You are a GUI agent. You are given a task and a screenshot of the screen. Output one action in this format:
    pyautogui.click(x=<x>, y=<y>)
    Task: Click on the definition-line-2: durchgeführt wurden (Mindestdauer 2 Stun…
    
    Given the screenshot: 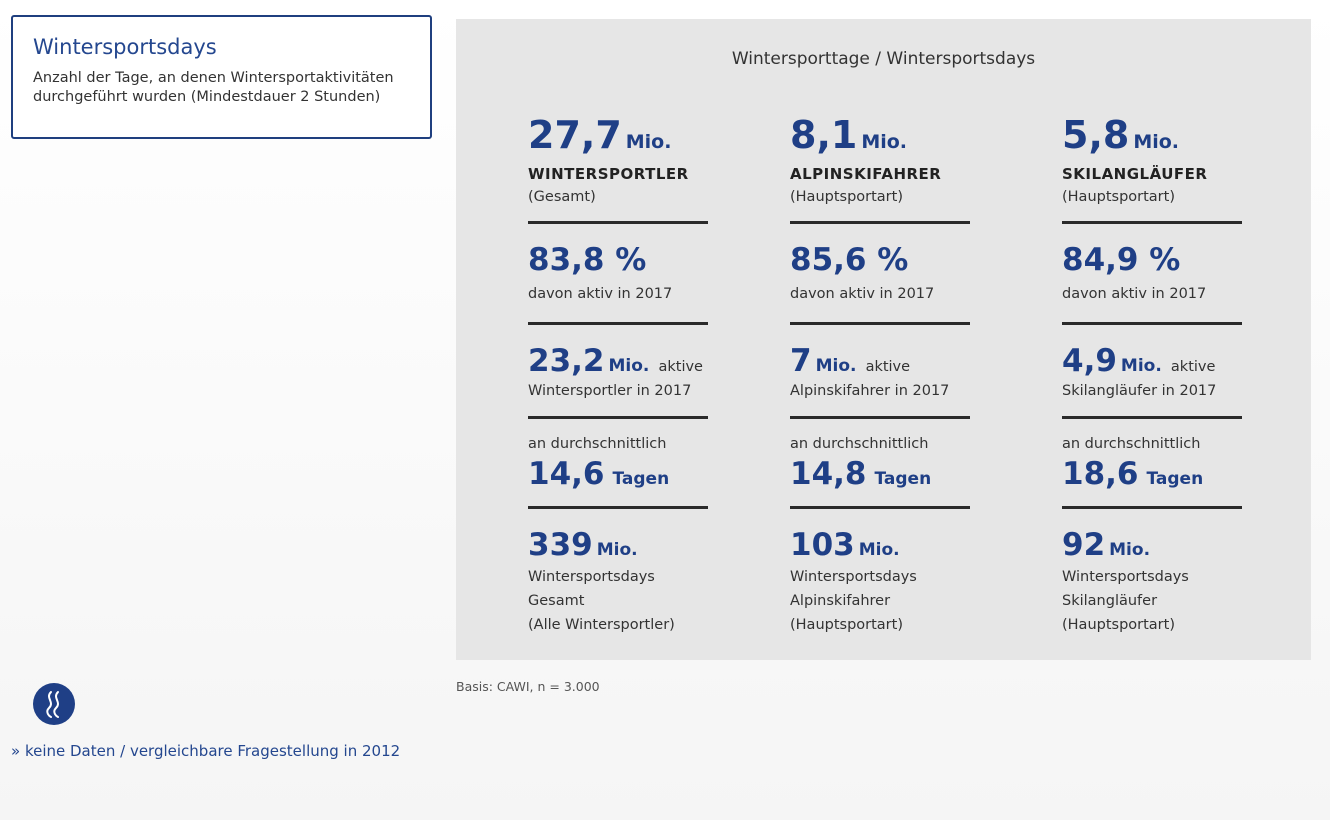 What is the action you would take?
    pyautogui.click(x=207, y=97)
    